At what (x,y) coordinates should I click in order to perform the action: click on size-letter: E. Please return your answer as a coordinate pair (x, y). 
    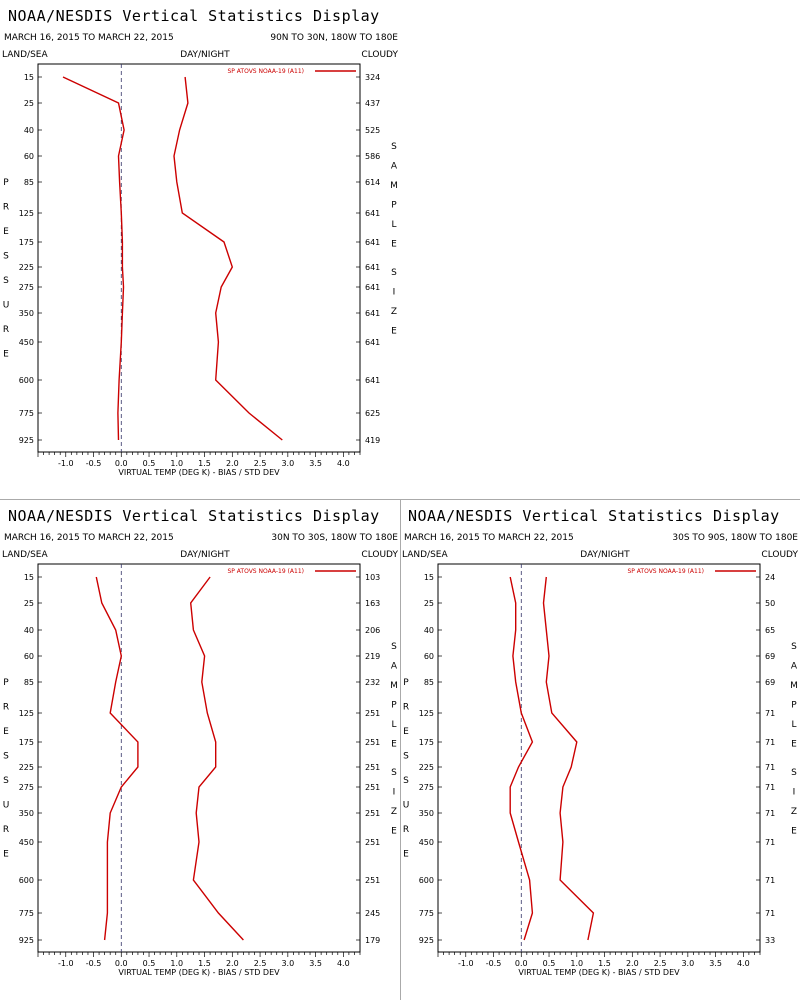
    Looking at the image, I should click on (394, 332).